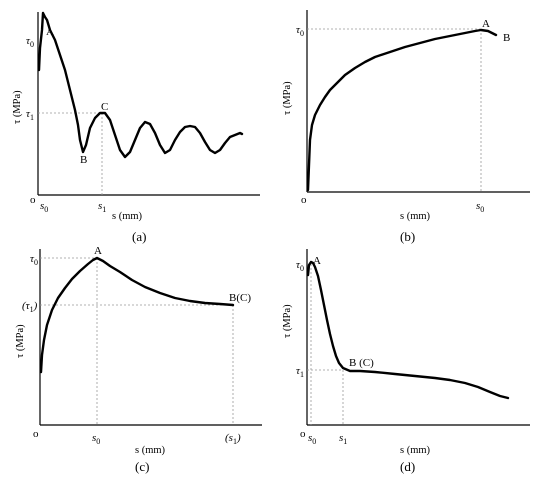  What do you see at coordinates (33, 200) in the screenshot?
I see `panel-a-origin-label: o` at bounding box center [33, 200].